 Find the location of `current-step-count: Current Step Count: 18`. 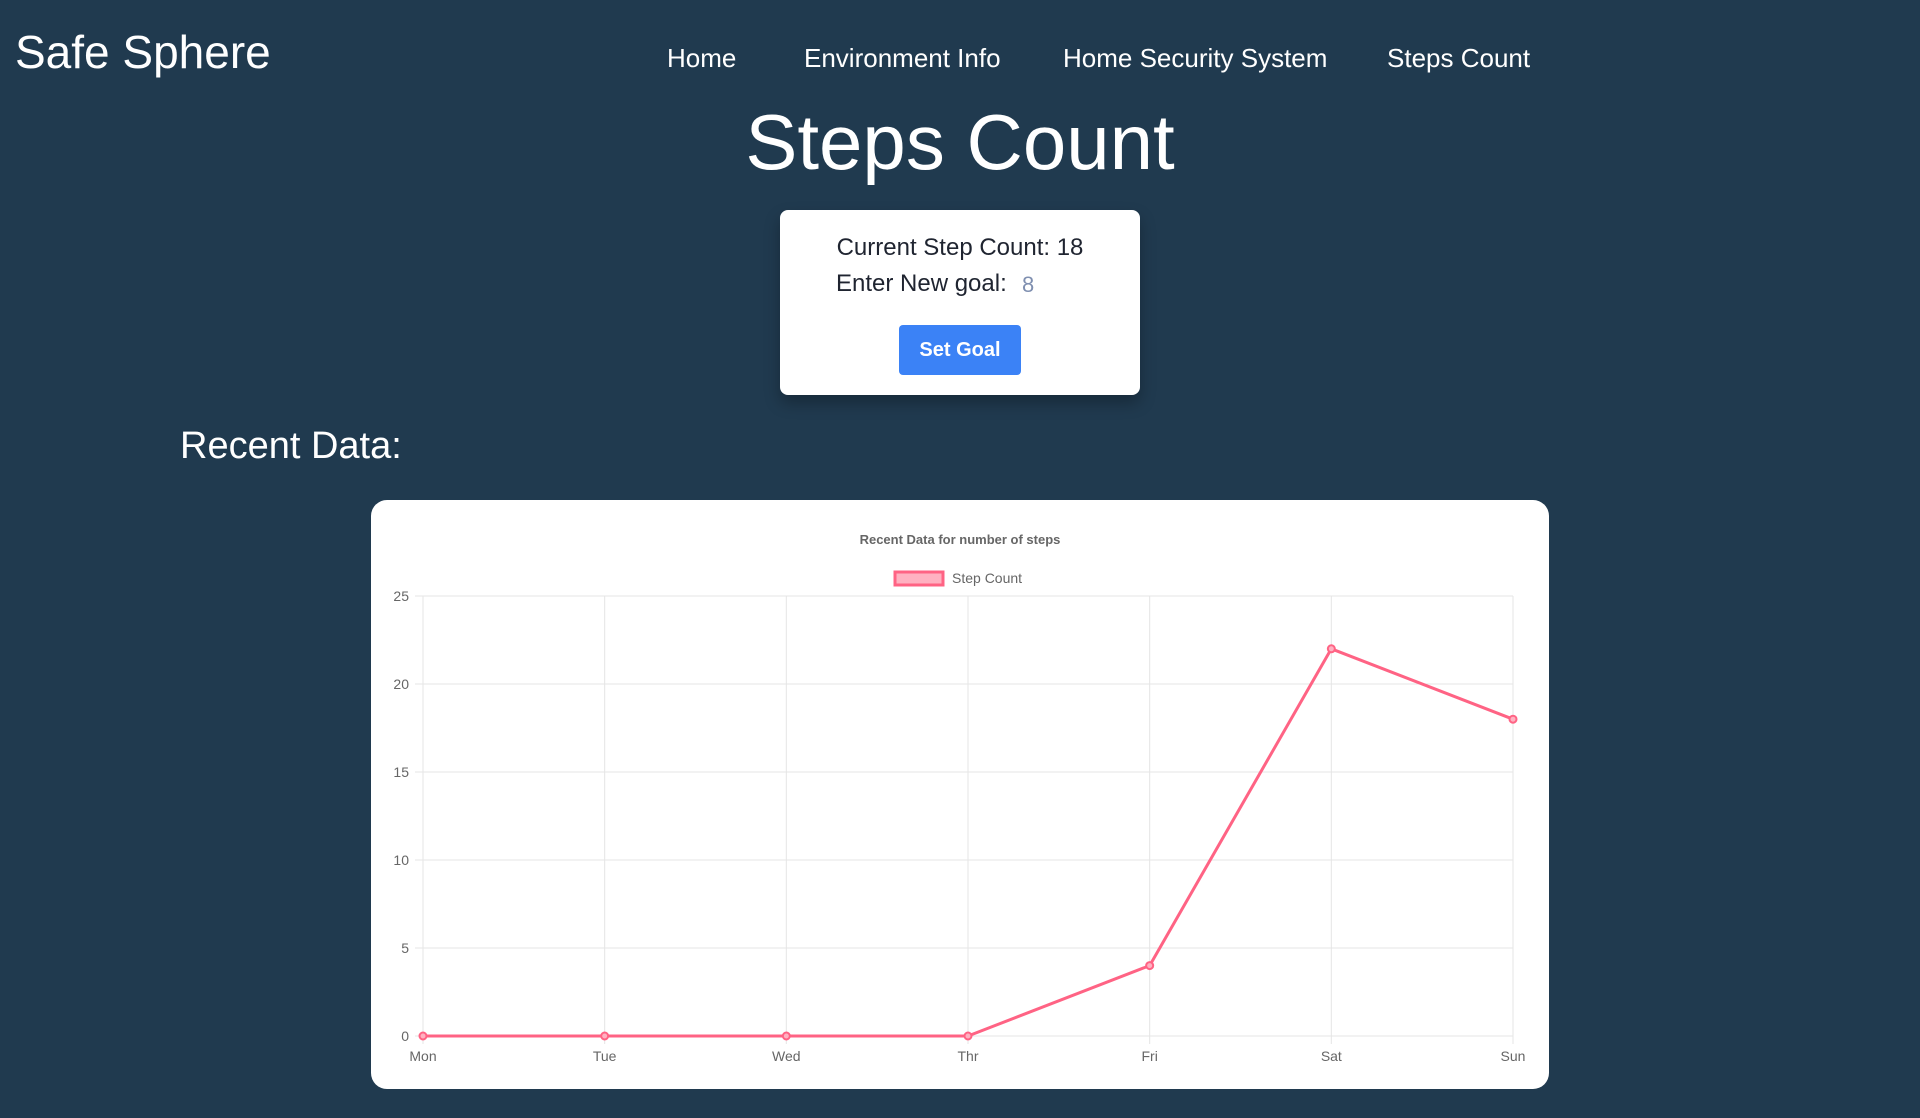

current-step-count: Current Step Count: 18 is located at coordinates (960, 247).